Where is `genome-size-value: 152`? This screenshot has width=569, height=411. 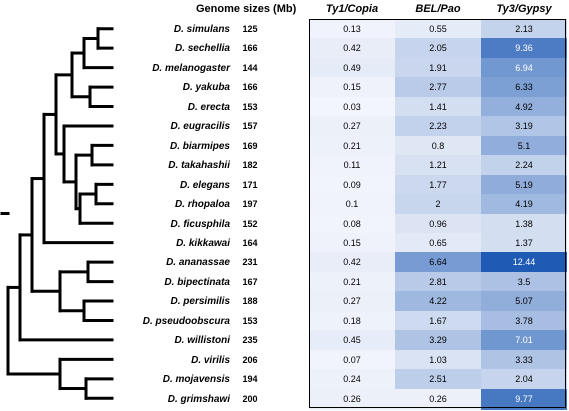
genome-size-value: 152 is located at coordinates (250, 223).